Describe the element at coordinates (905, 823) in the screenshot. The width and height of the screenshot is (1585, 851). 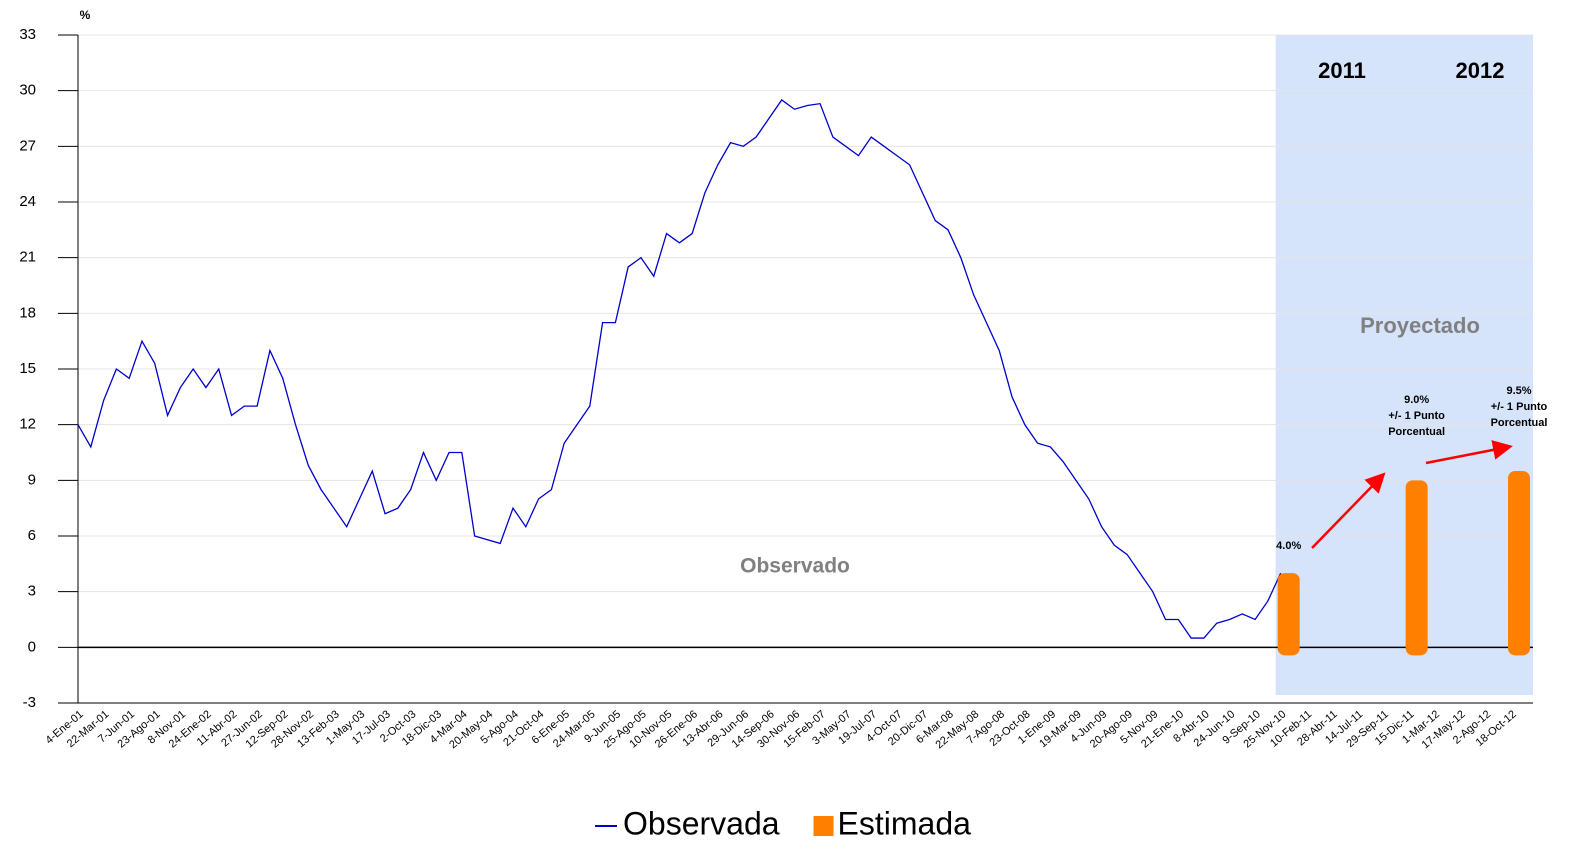
I see `legend-label: Estimada` at that location.